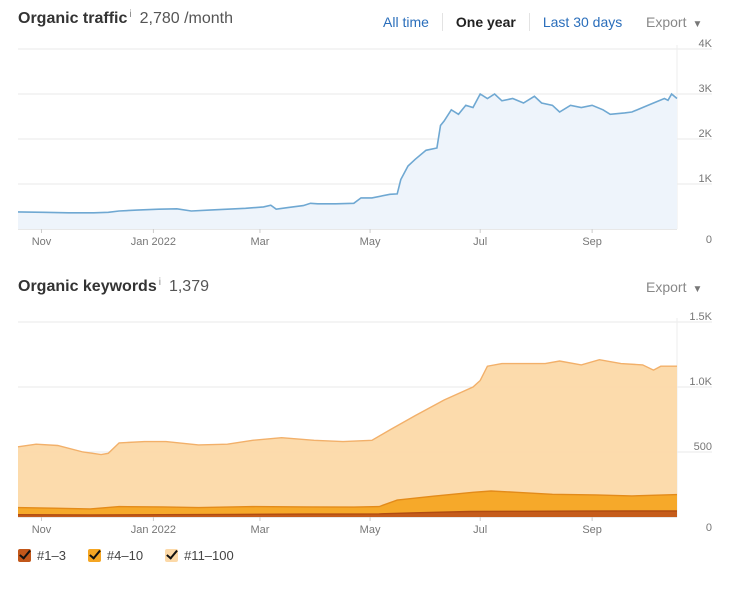 This screenshot has width=733, height=590. What do you see at coordinates (73, 18) in the screenshot?
I see `traffic-title: Organic traffic` at bounding box center [73, 18].